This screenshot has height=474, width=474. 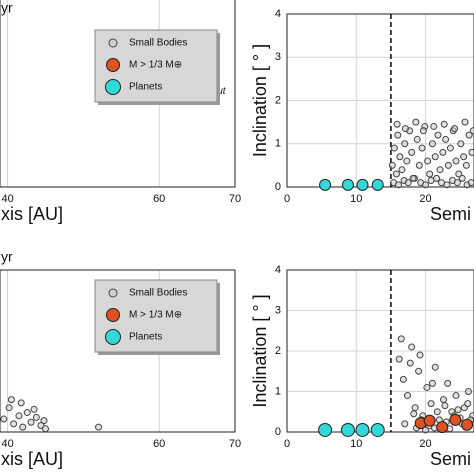 I want to click on y-tick-label: 1, so click(x=278, y=391).